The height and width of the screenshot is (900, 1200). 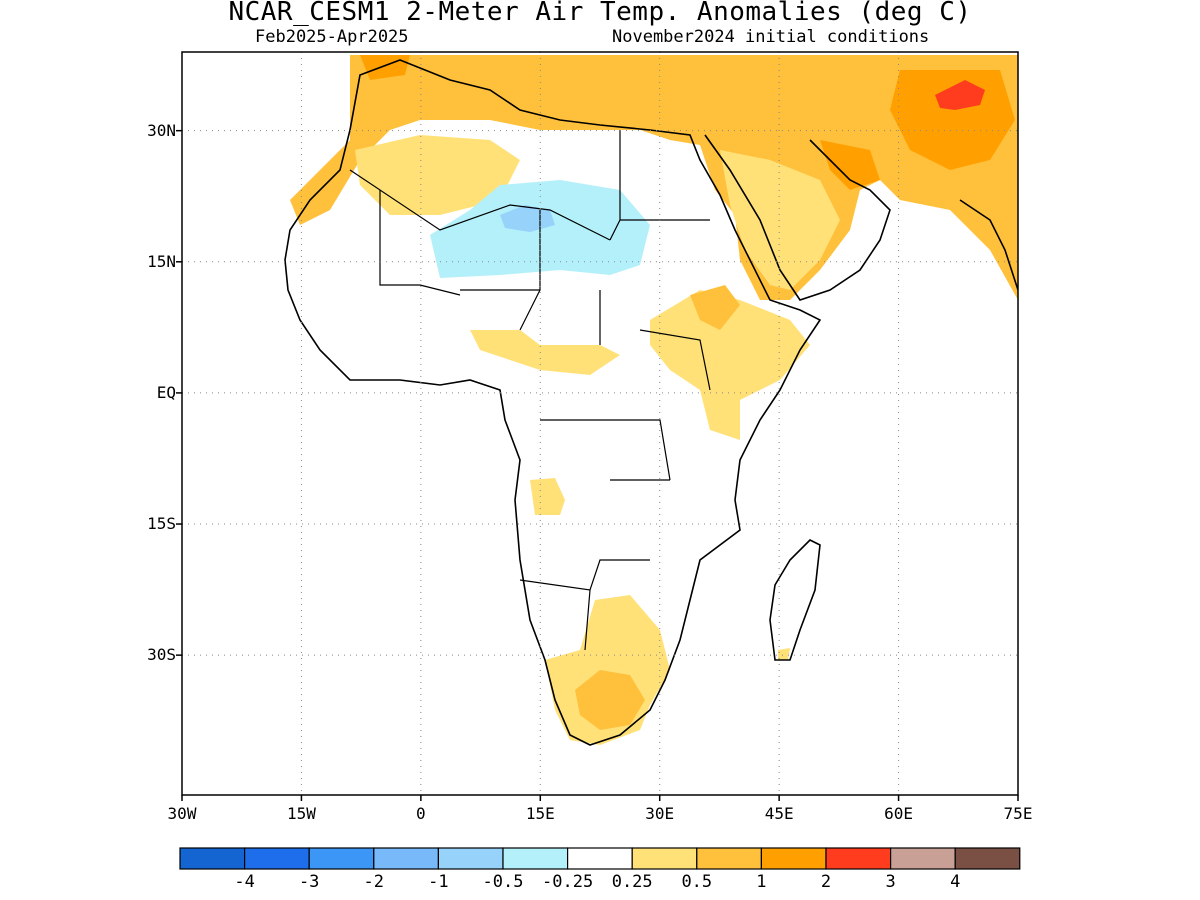 I want to click on colorbar, so click(x=600, y=858).